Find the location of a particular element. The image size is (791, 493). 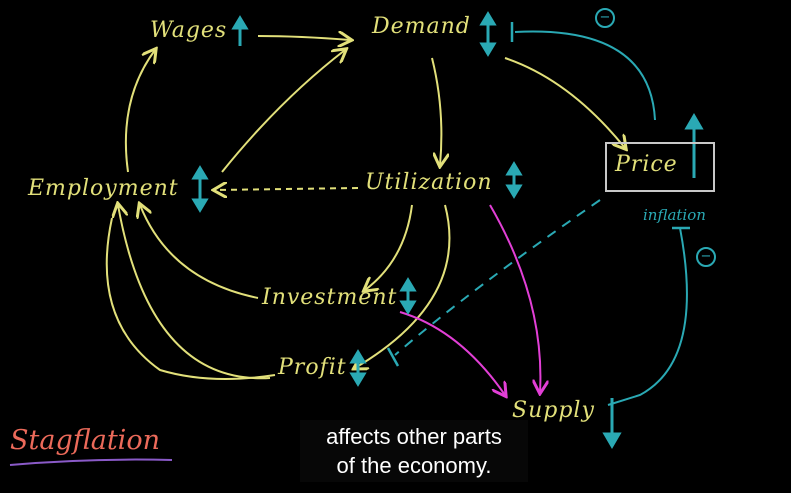

supply-down-arrow is located at coordinates (612, 423).